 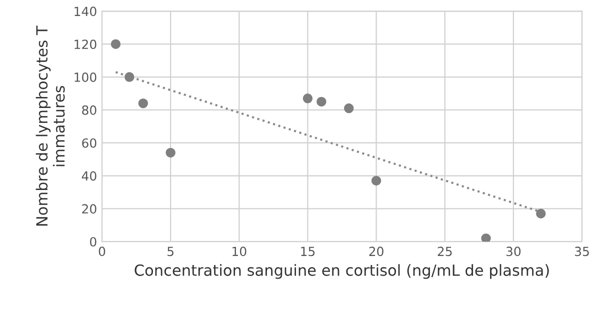 What do you see at coordinates (89, 176) in the screenshot?
I see `y-tick-label: 40` at bounding box center [89, 176].